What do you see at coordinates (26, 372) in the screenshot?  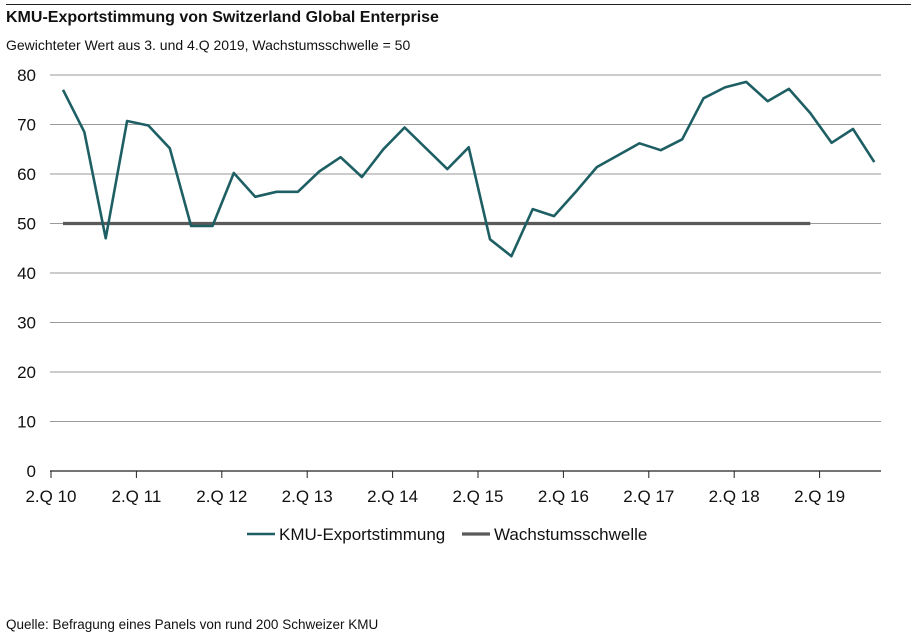 I see `y-tick-label: 20` at bounding box center [26, 372].